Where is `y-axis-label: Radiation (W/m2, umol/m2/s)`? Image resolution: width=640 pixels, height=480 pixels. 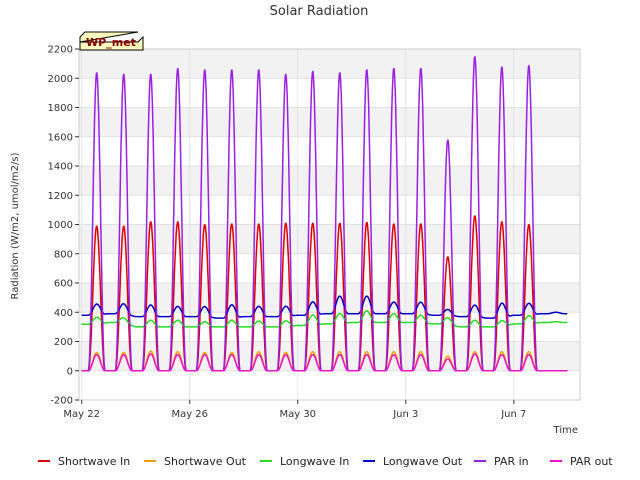
y-axis-label: Radiation (W/m2, umol/m2/s) is located at coordinates (15, 225).